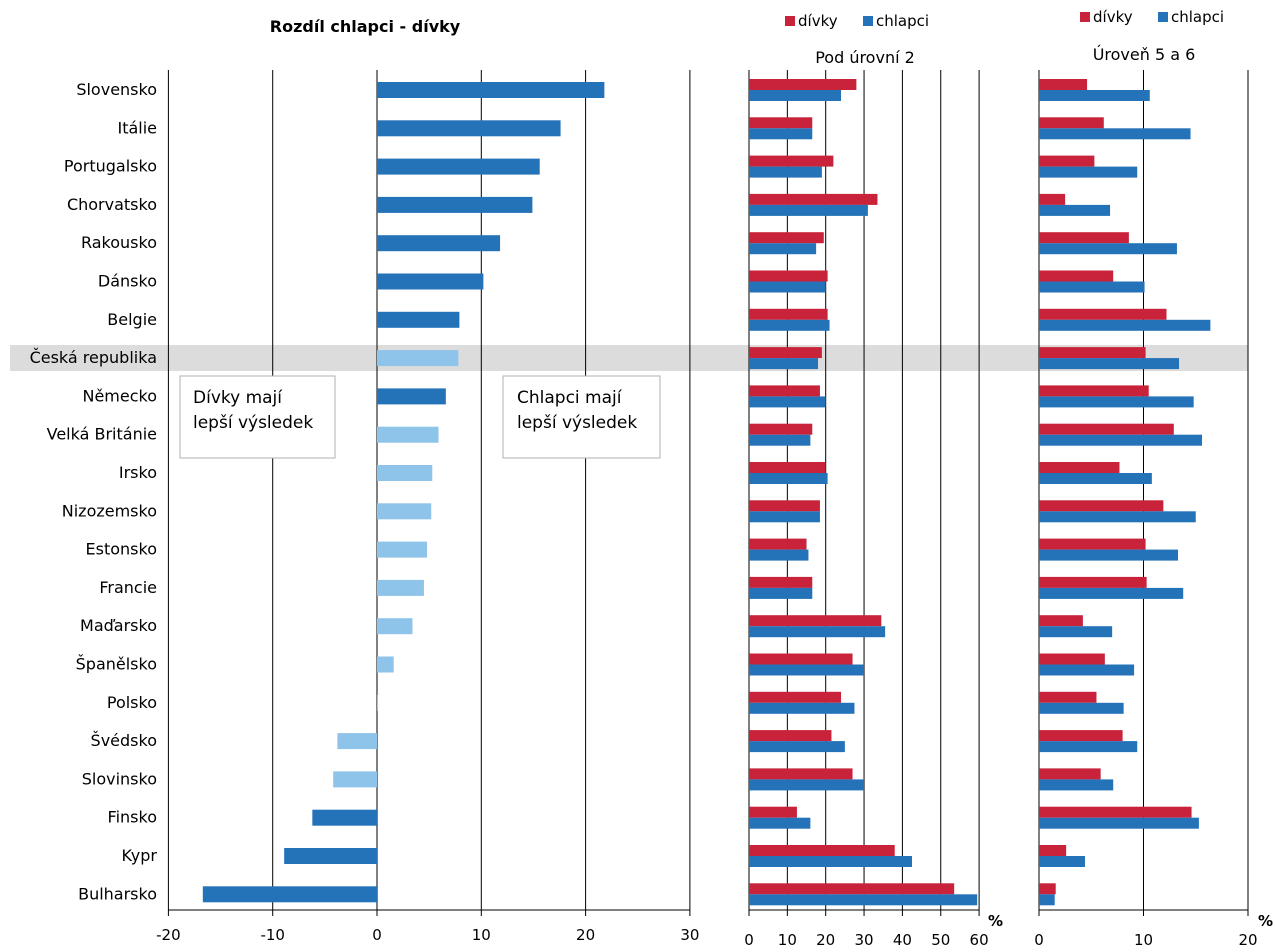 The image size is (1275, 952). Describe the element at coordinates (780, 440) in the screenshot. I see `bar-p1-chlapci-velka-britanie` at that location.